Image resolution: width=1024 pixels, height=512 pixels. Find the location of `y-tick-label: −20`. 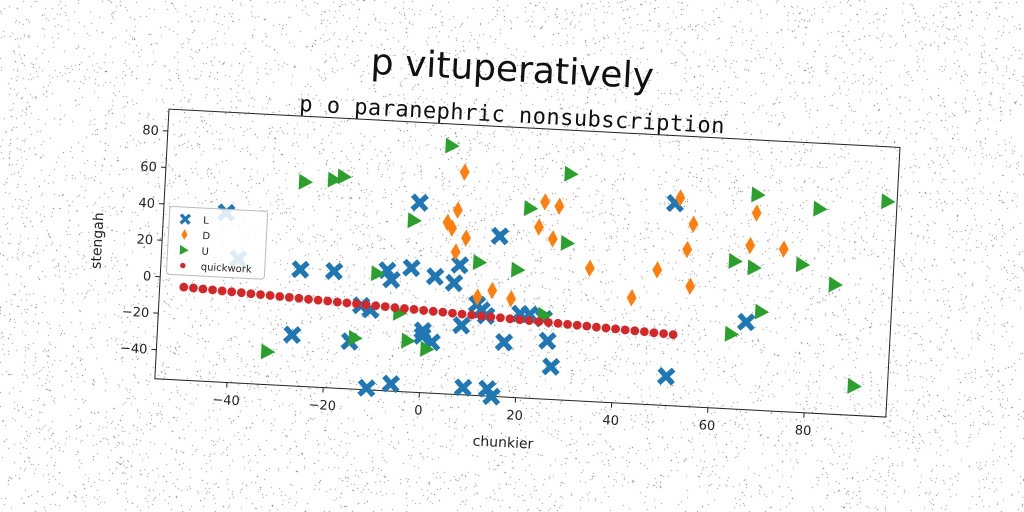

y-tick-label: −20 is located at coordinates (135, 313).